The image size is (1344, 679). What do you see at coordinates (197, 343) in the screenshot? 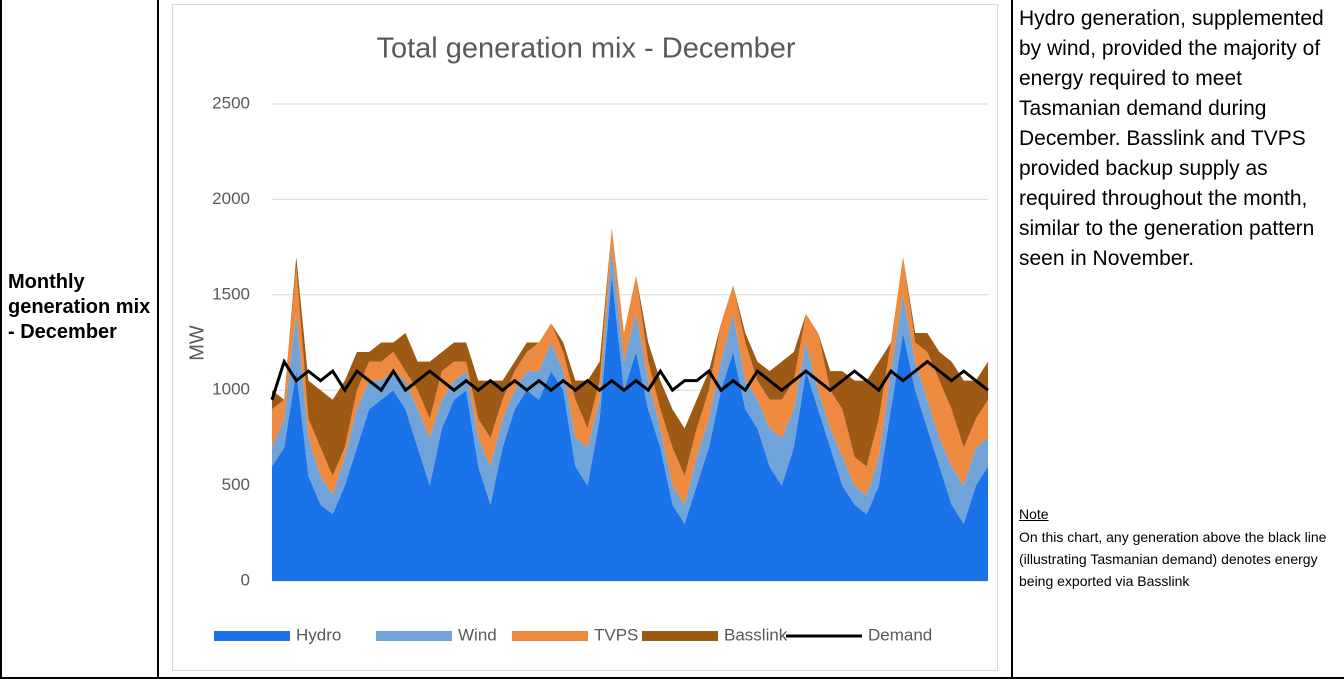
I see `y-axis-label: MW` at bounding box center [197, 343].